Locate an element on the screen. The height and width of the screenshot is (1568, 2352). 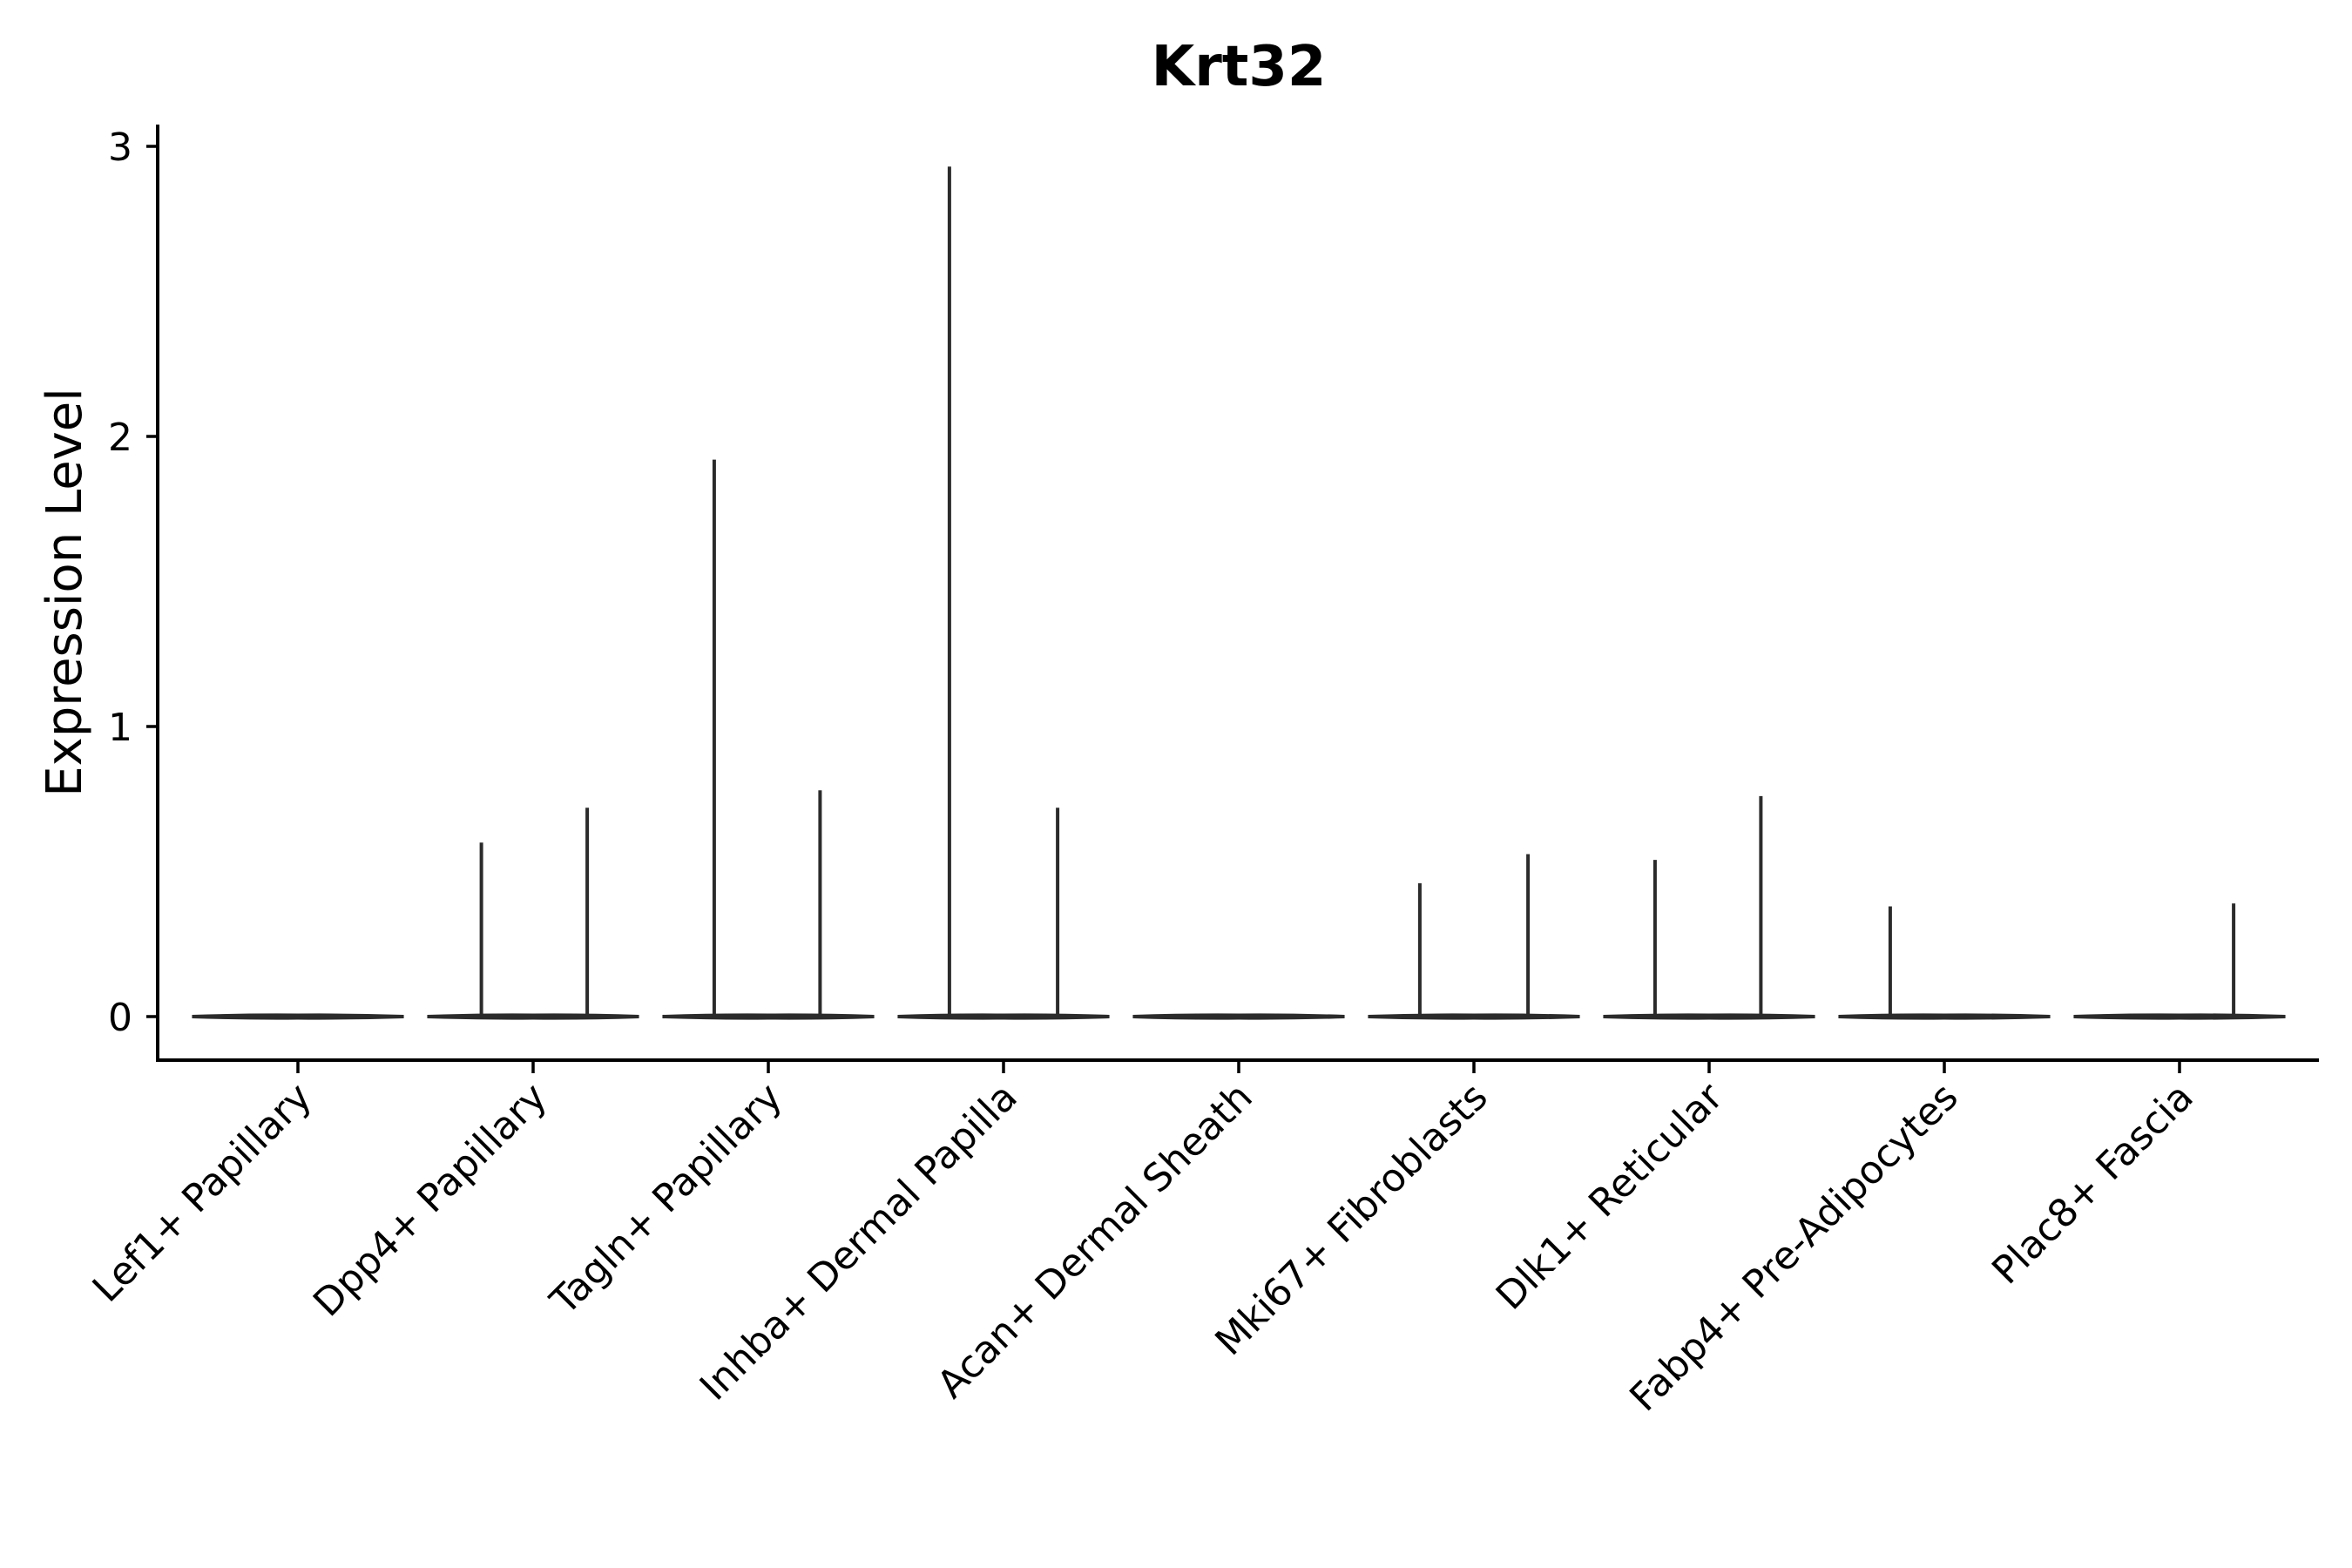
x-tick-label: Plac8+ Fascia is located at coordinates (2093, 1184).